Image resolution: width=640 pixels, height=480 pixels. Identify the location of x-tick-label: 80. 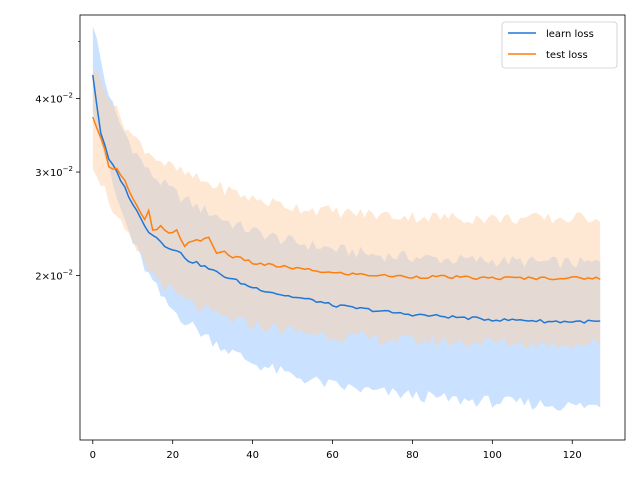
(412, 455).